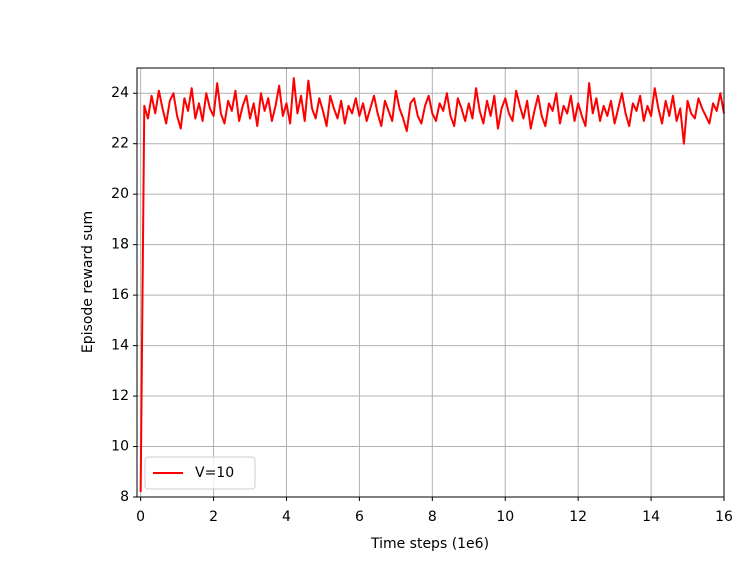 The width and height of the screenshot is (747, 565). What do you see at coordinates (505, 517) in the screenshot?
I see `x-tick-label: 10` at bounding box center [505, 517].